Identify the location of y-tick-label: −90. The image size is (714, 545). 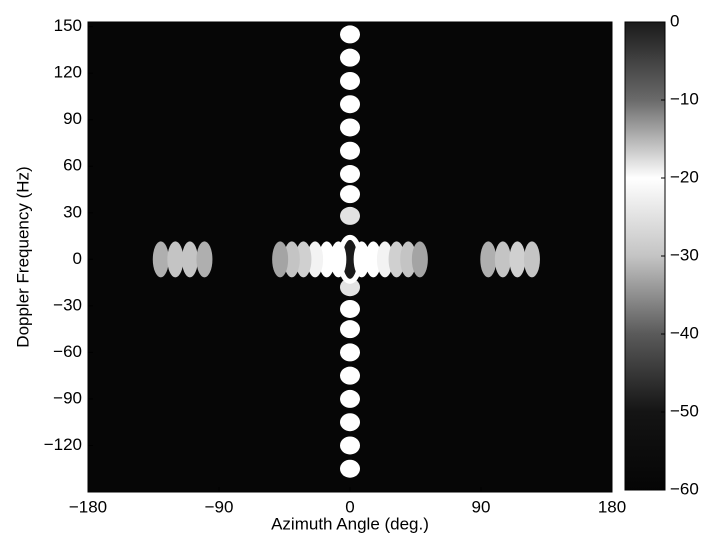
(67, 397).